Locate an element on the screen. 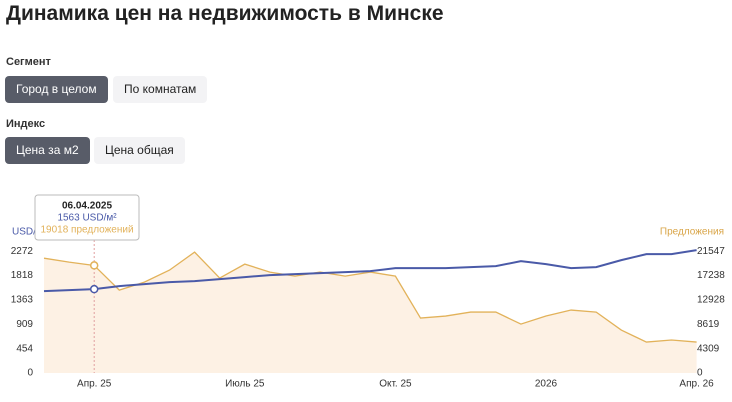 The image size is (732, 402). tooltip-date: 06.04.2025 is located at coordinates (87, 206).